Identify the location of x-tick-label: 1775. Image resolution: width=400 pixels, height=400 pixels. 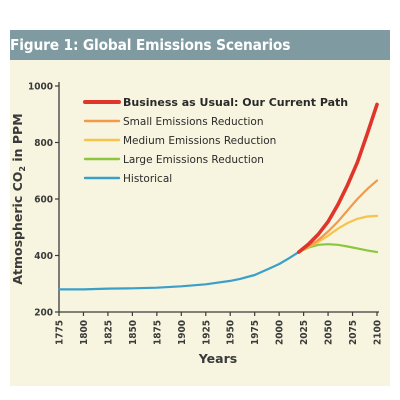
(60, 332).